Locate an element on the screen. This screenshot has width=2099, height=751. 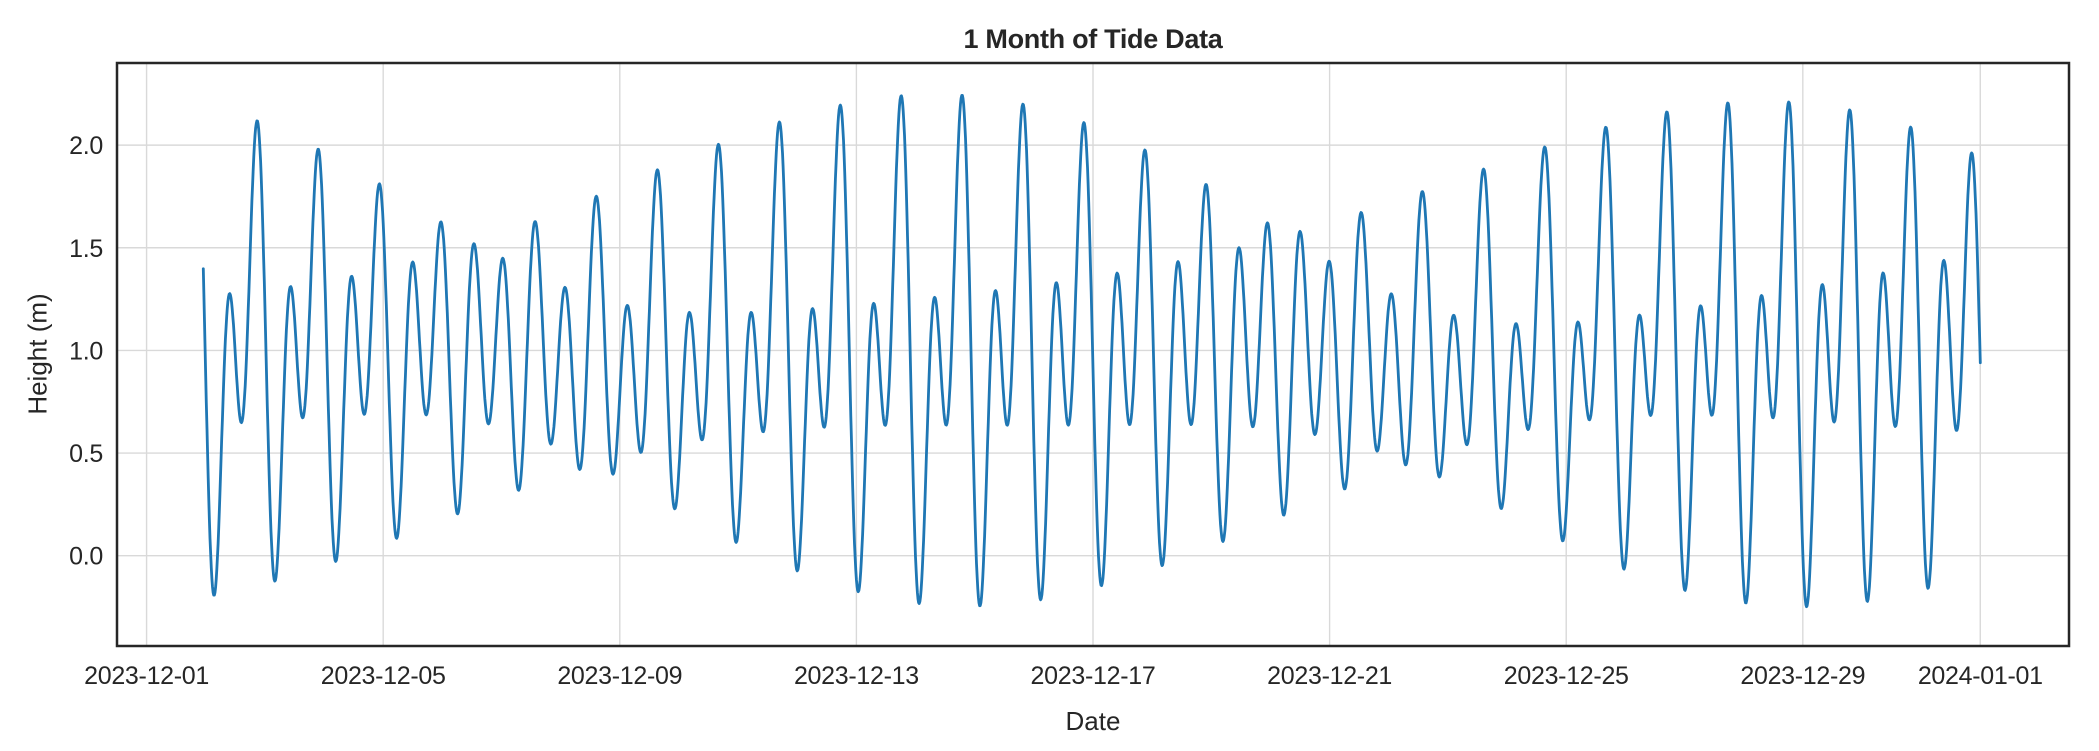
x-tick-label: 2023-12-01 is located at coordinates (146, 676).